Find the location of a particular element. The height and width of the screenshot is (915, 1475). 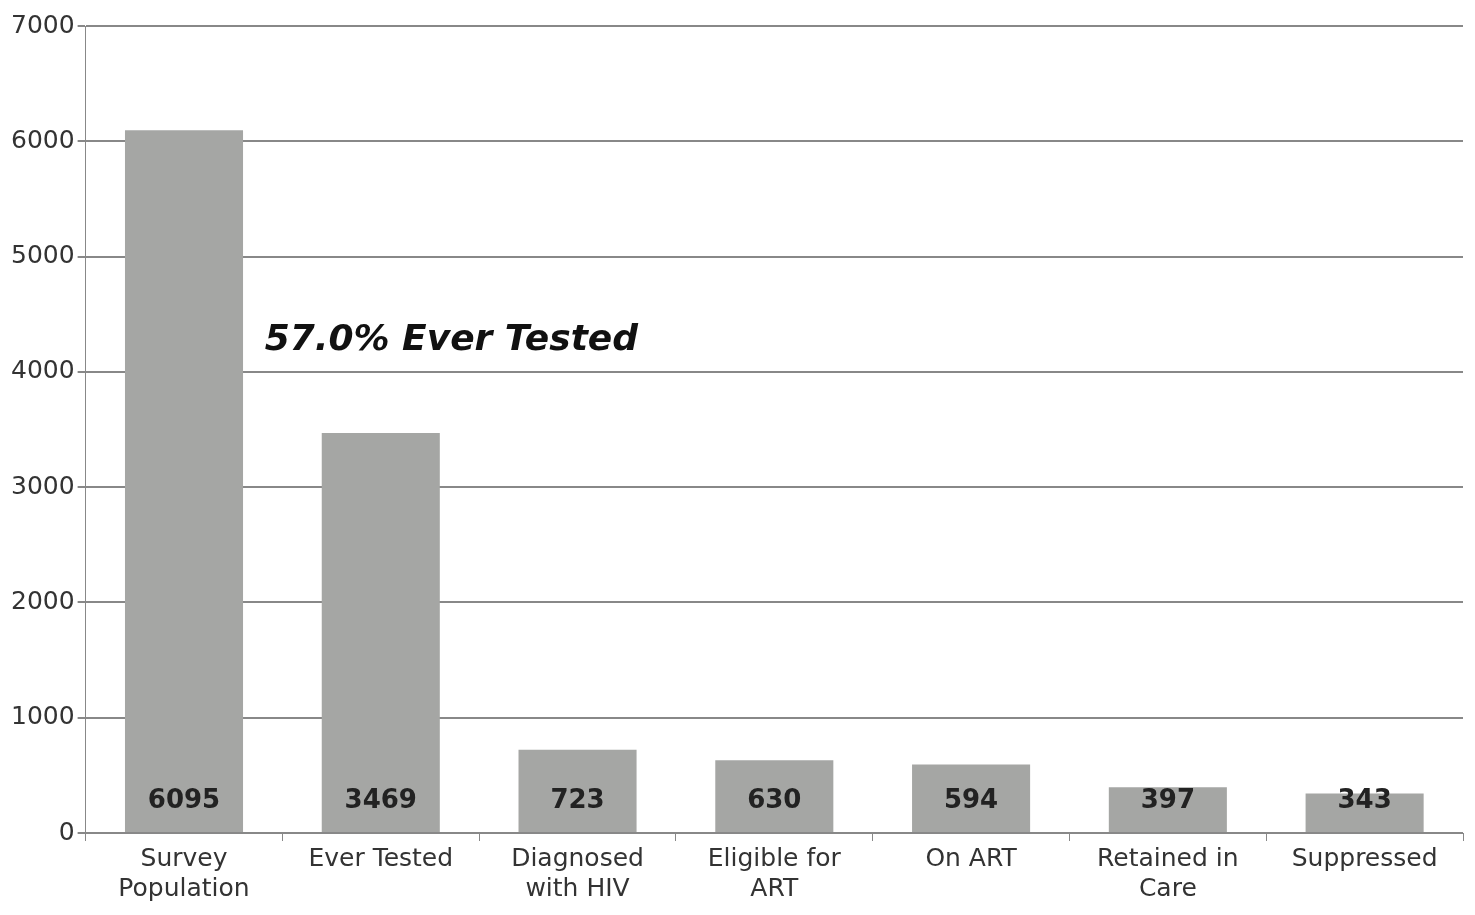

data-label: 594 is located at coordinates (971, 798).